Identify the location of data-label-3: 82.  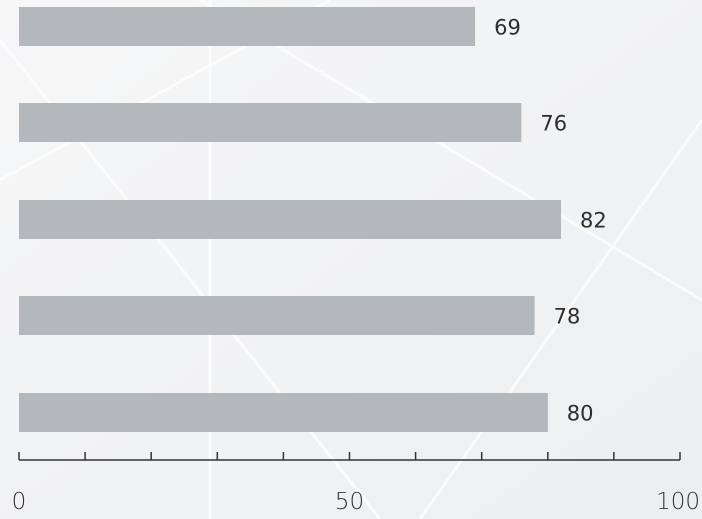
(593, 221).